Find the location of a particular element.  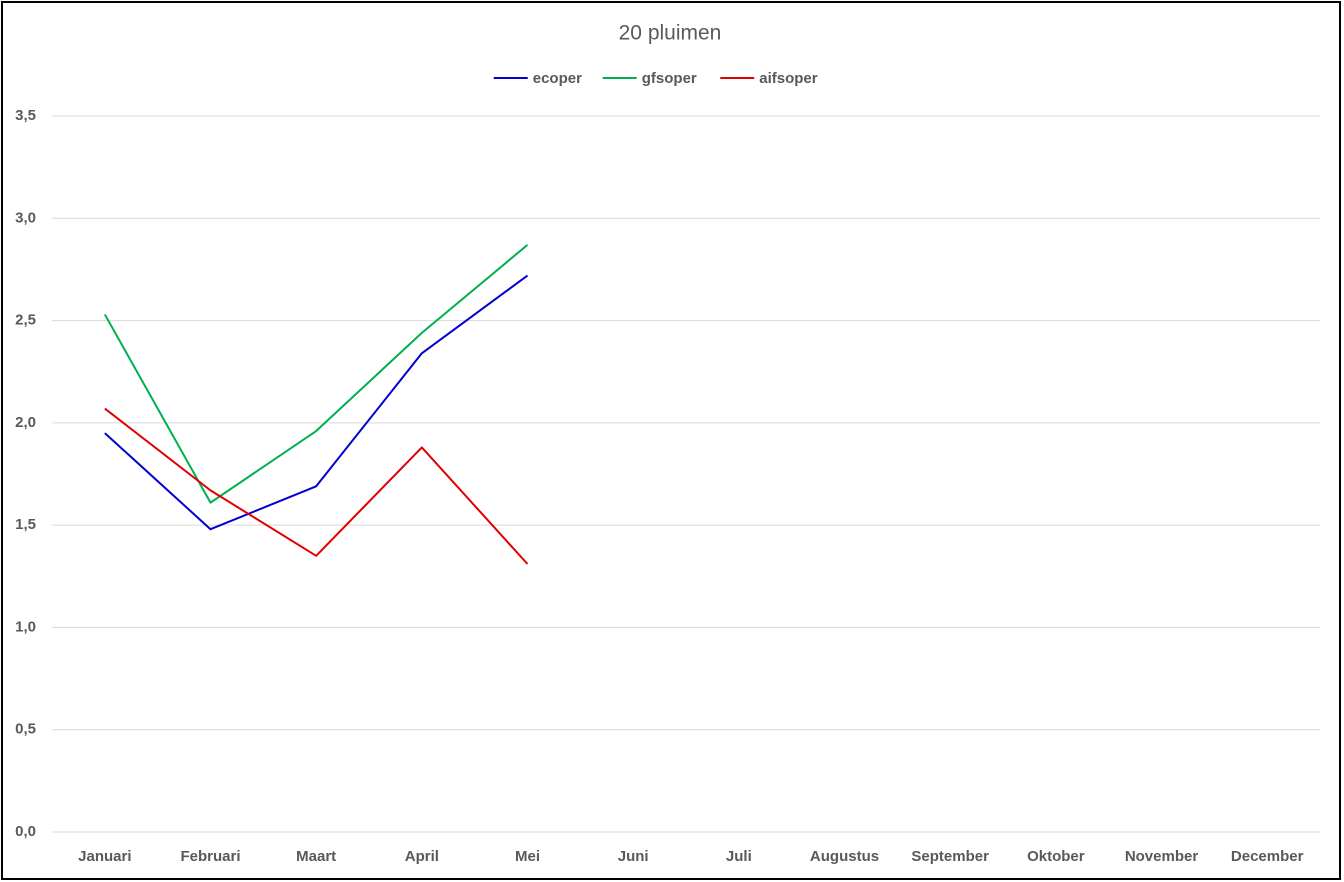

x-tick-label: Februari is located at coordinates (210, 856).